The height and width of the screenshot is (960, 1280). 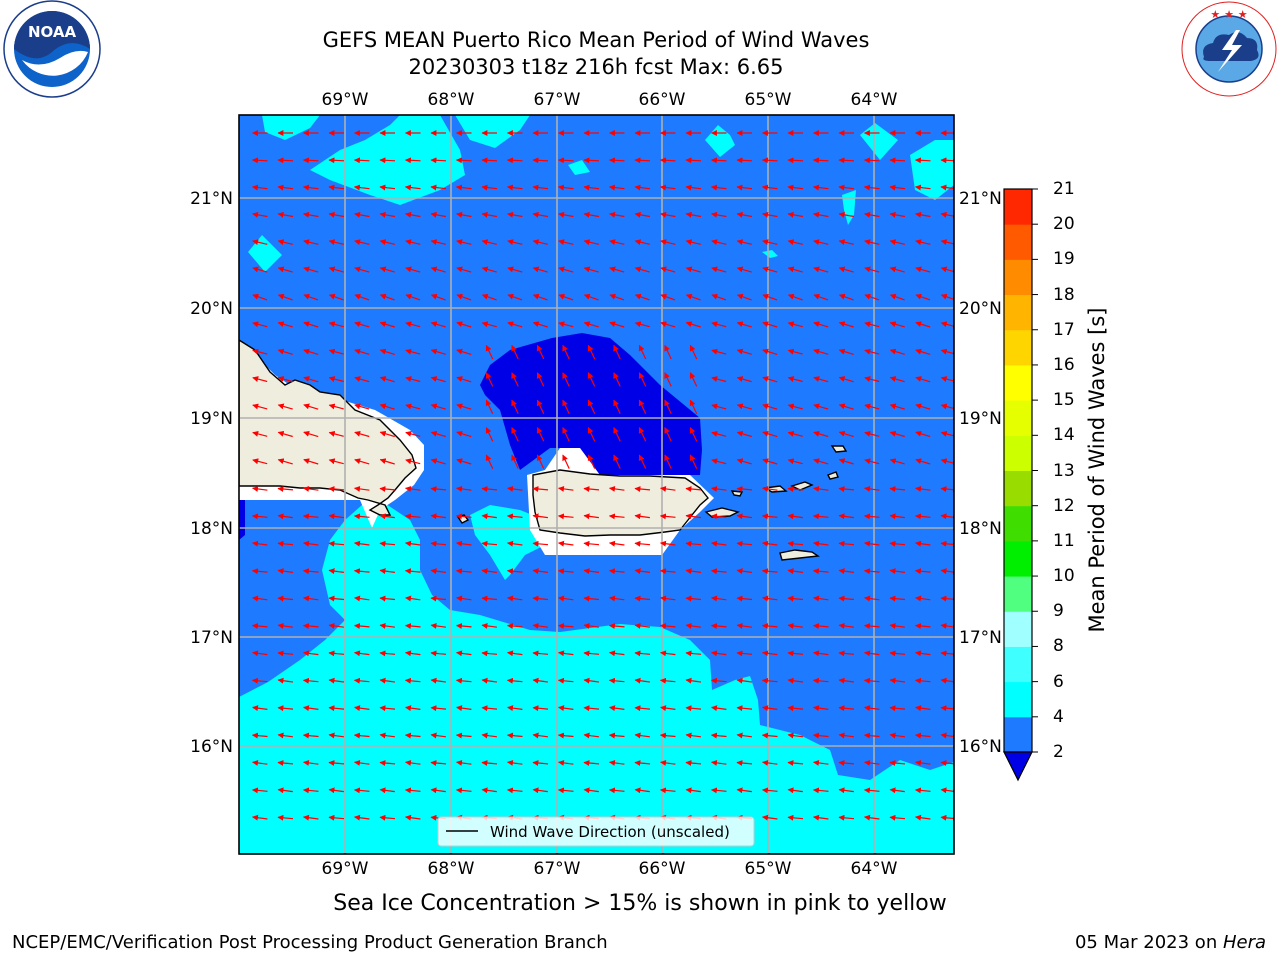 I want to click on colorbar-tick-label: 8, so click(x=1058, y=646).